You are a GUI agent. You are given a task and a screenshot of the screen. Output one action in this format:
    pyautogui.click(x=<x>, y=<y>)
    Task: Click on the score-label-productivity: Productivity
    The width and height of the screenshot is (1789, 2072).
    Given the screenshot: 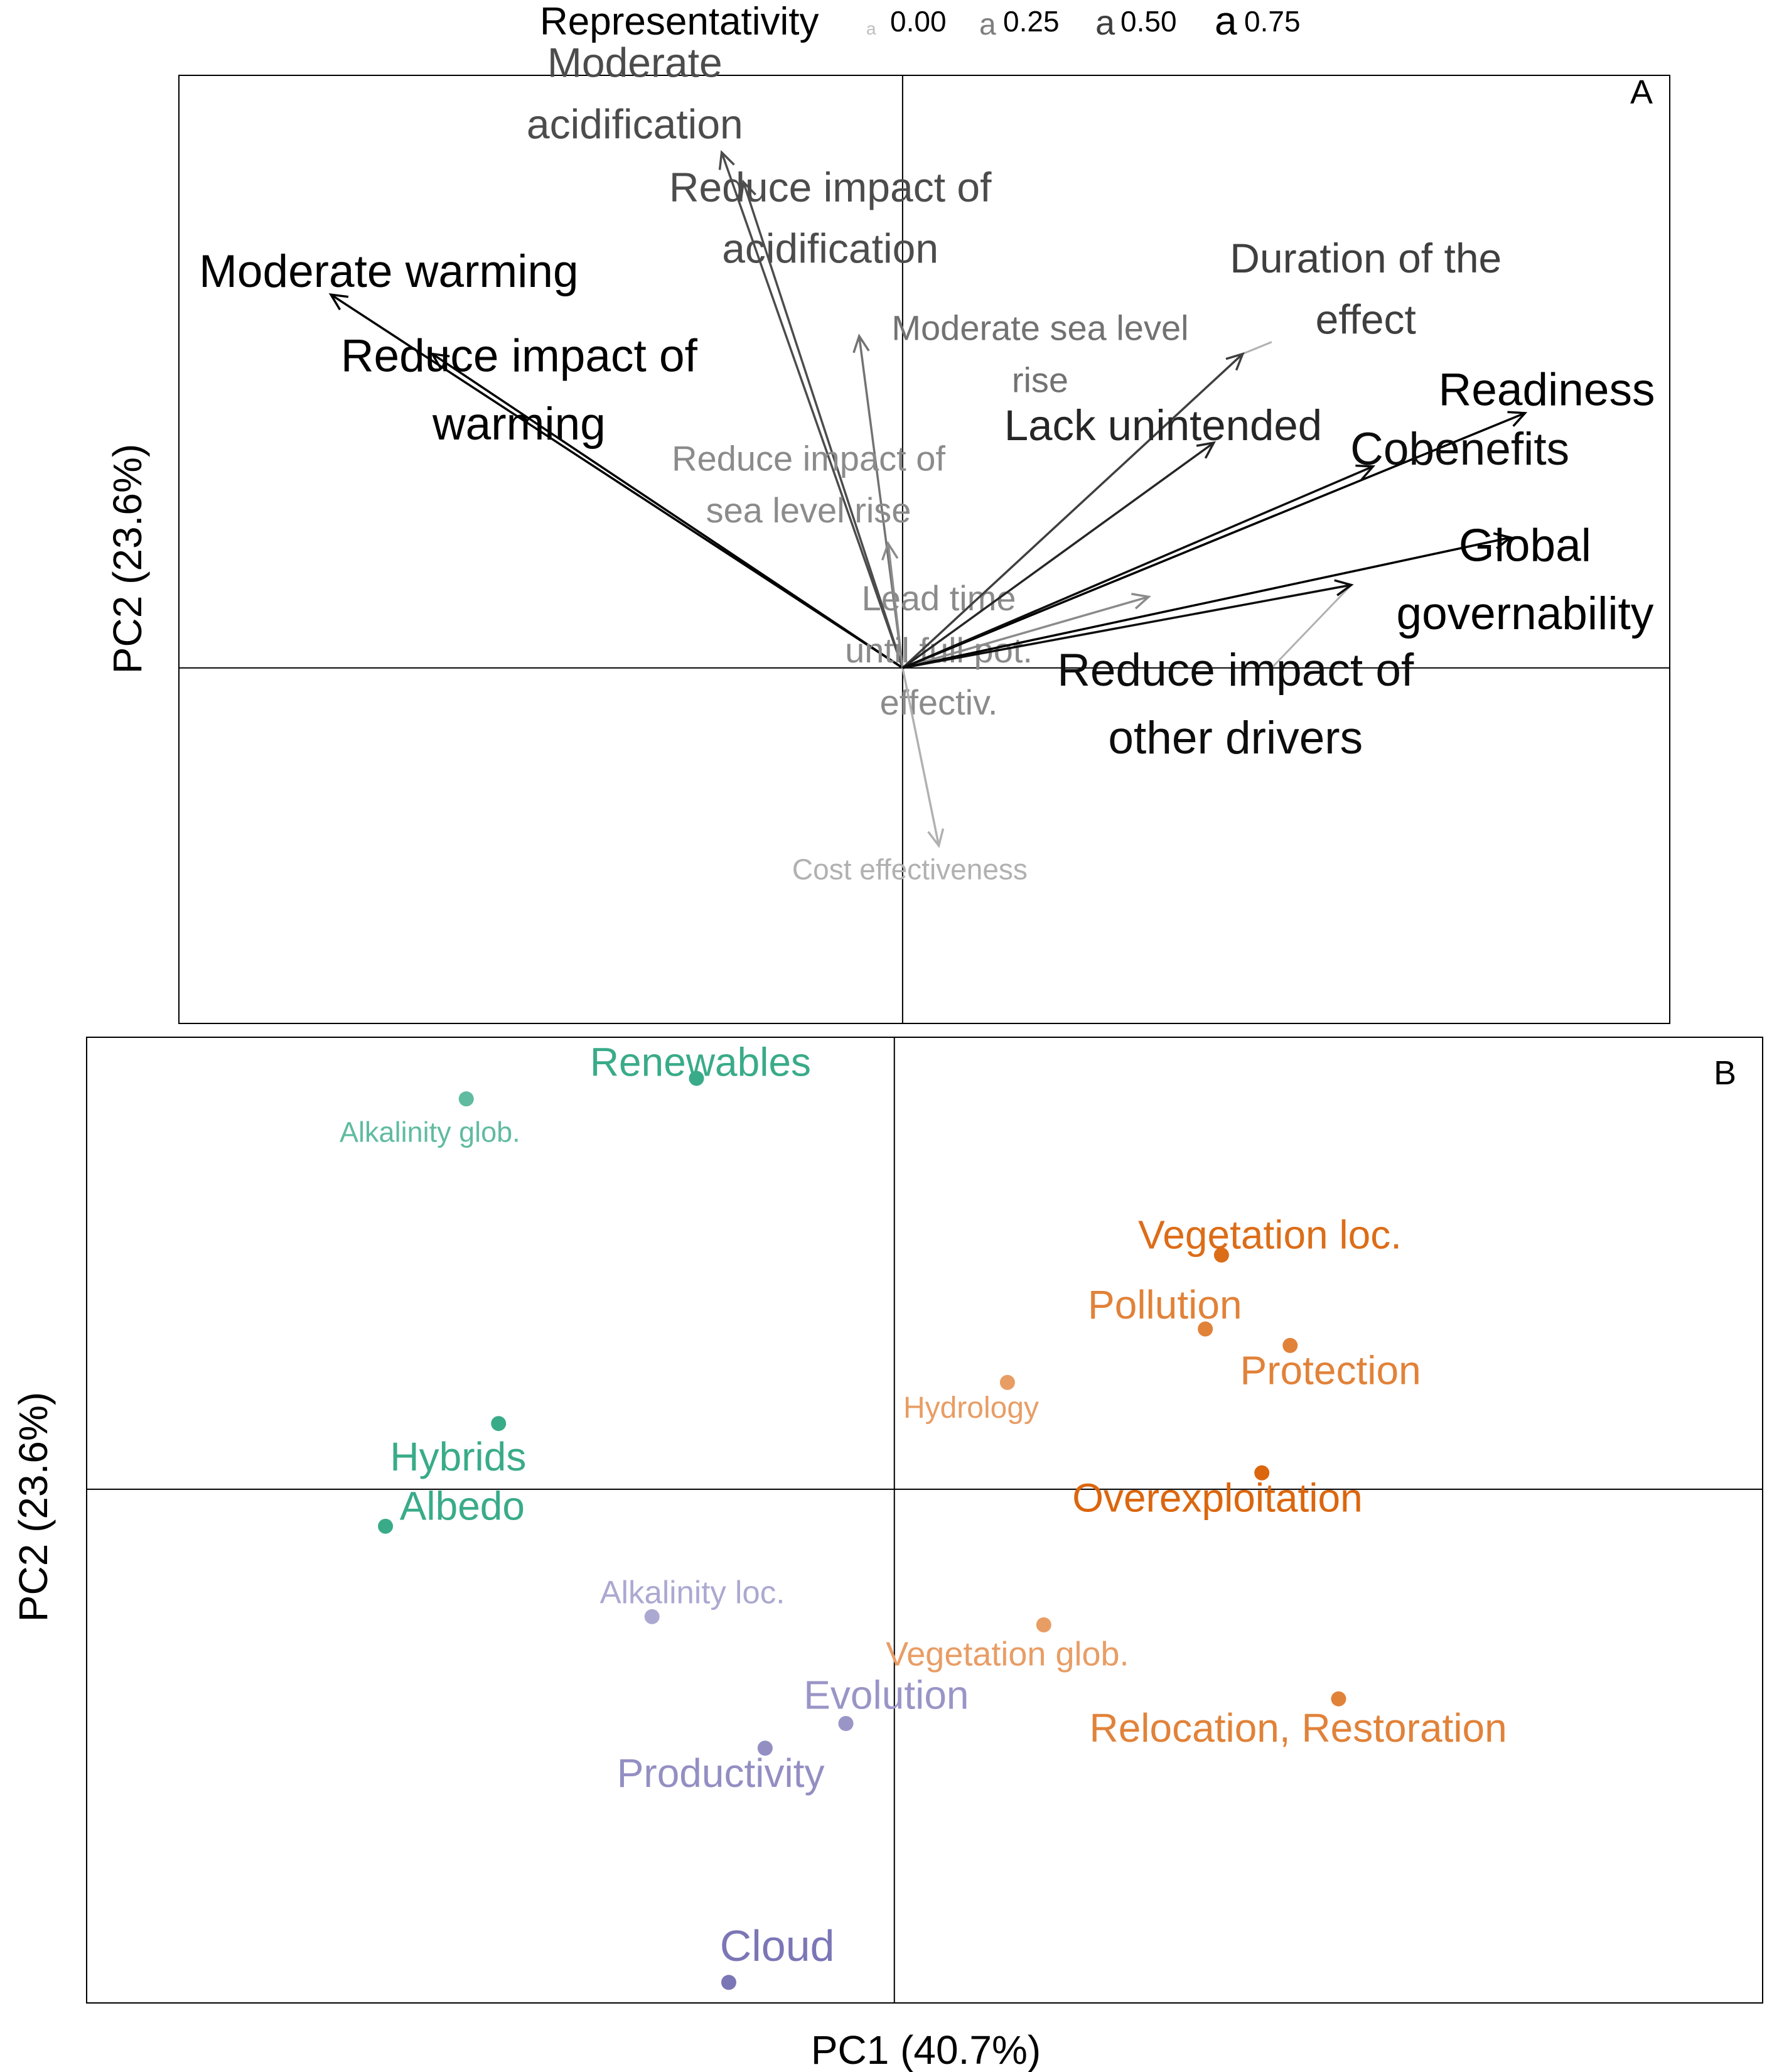 What is the action you would take?
    pyautogui.click(x=721, y=1774)
    